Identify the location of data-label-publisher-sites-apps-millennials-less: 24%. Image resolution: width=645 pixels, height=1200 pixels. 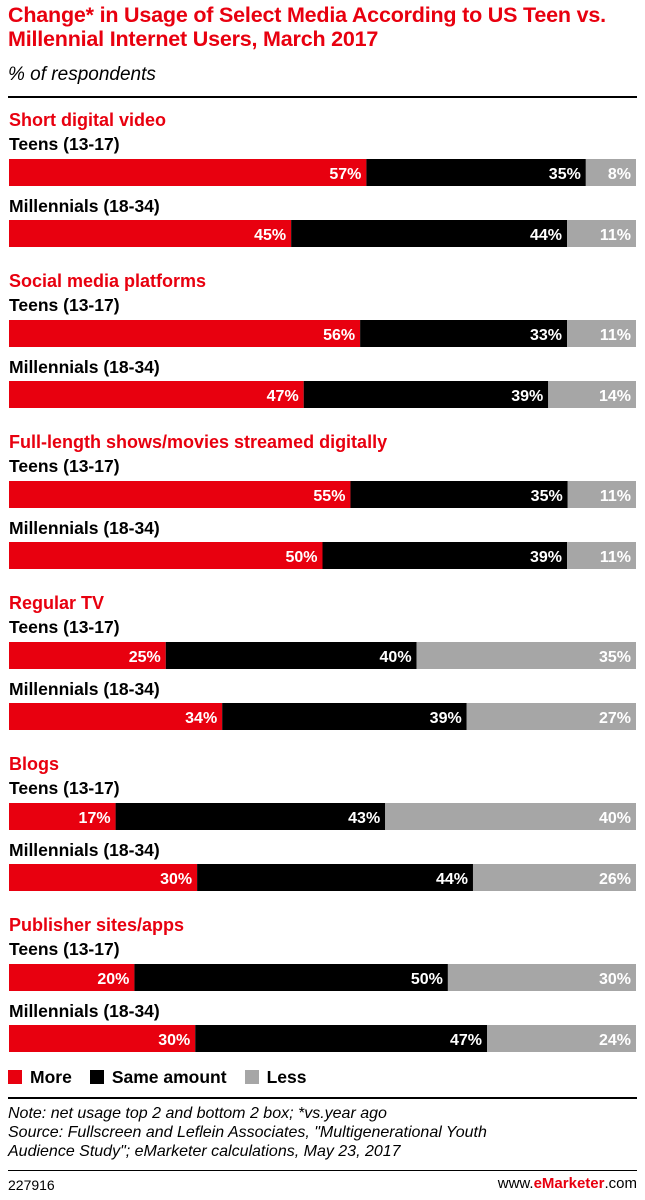
(615, 1040).